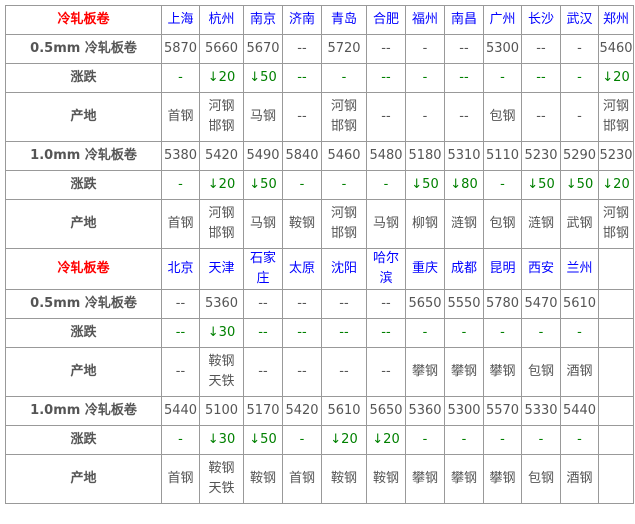 The image size is (635, 524). What do you see at coordinates (616, 372) in the screenshot?
I see `origin-cell` at bounding box center [616, 372].